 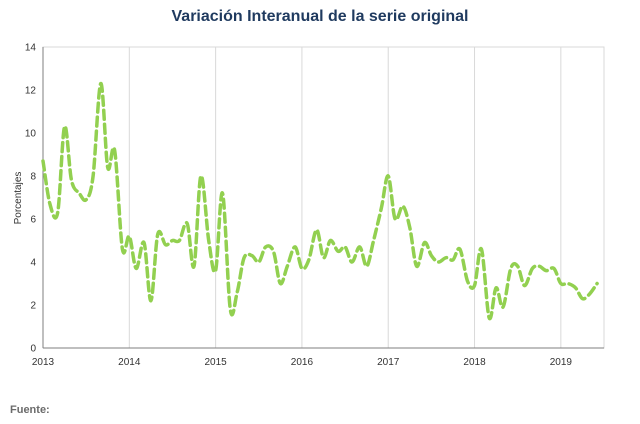 I want to click on y-tick-label: 4, so click(x=33, y=263).